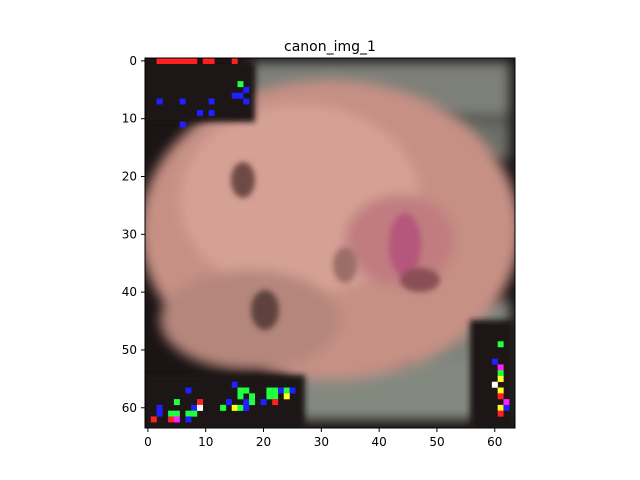 The height and width of the screenshot is (480, 640). I want to click on chart-title: canon_img_1, so click(330, 47).